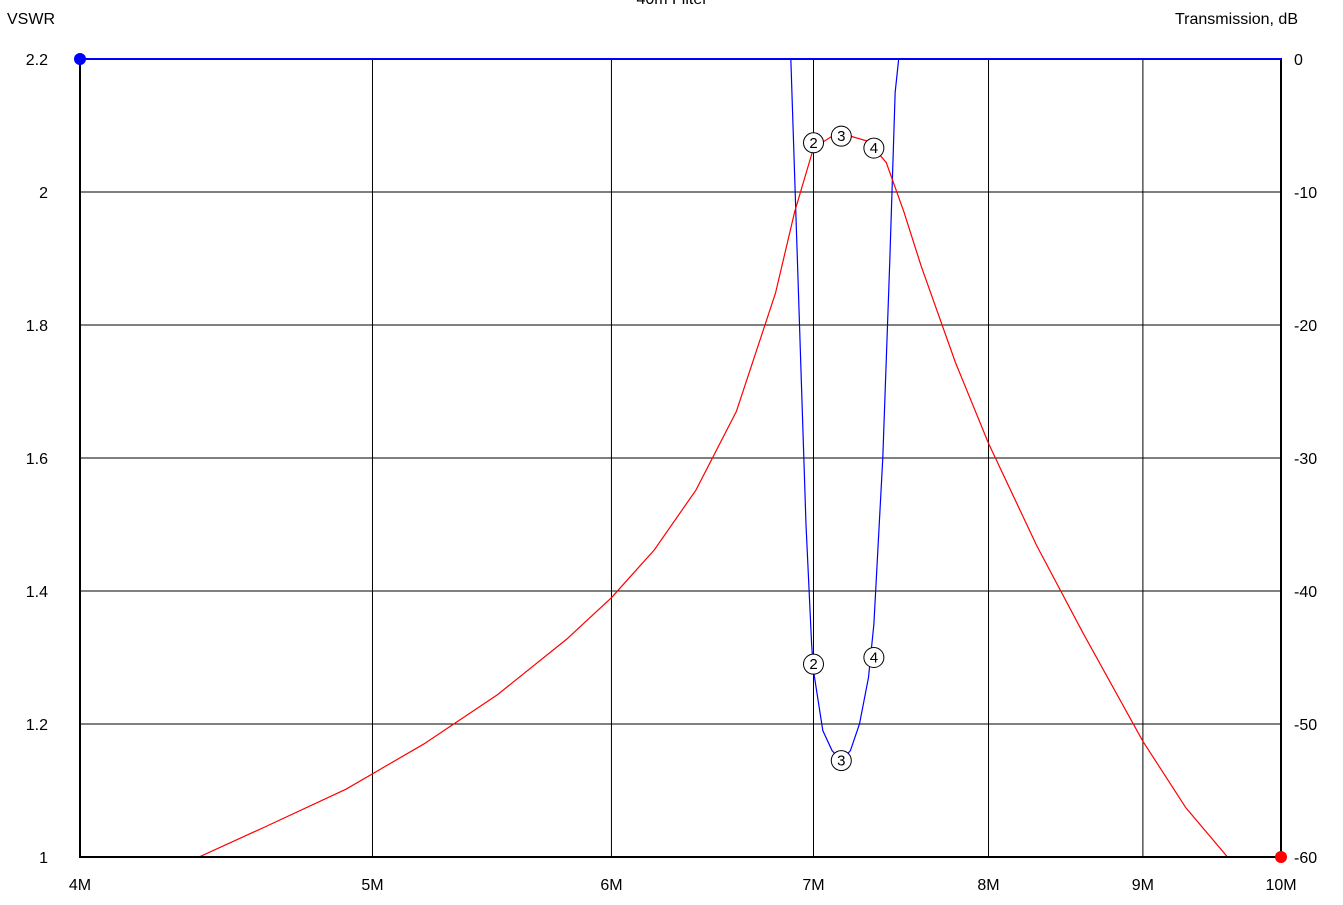  I want to click on y-left-tick-label-5: 2, so click(43, 193).